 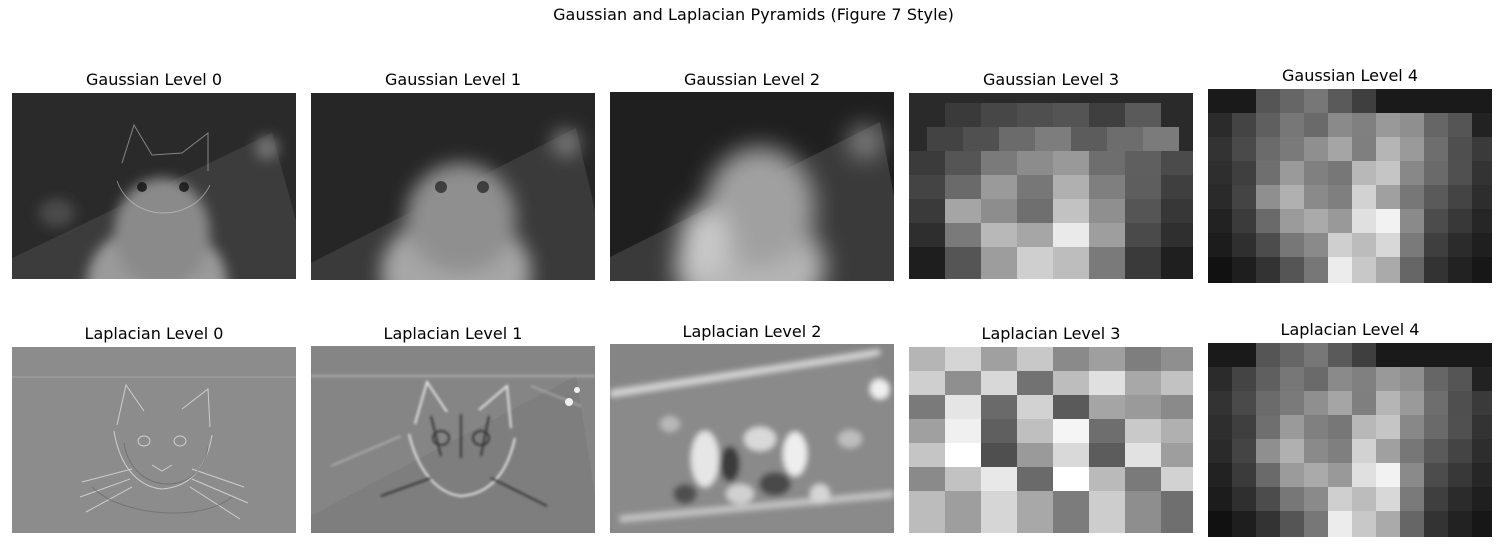 I want to click on laplacian-level-4-title: Laplacian Level 4, so click(x=1350, y=329).